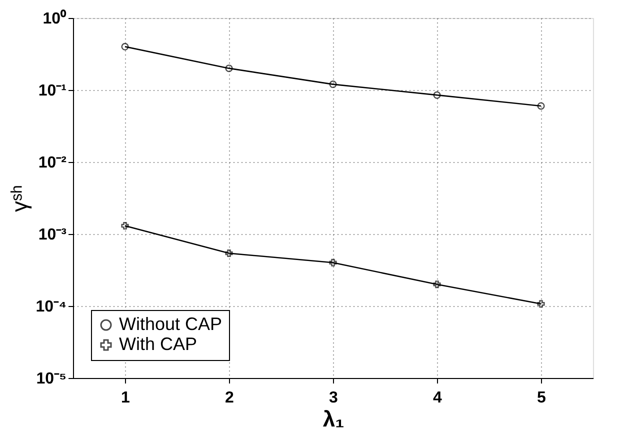  I want to click on x-tick-label: 1, so click(125, 398).